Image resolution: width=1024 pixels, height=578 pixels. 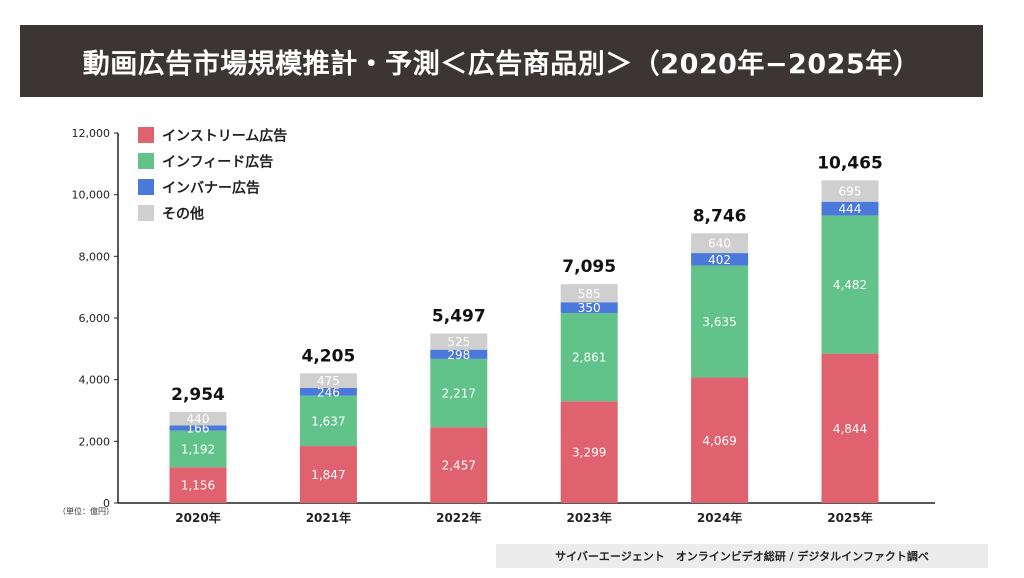 I want to click on data-label: 1,637, so click(x=328, y=421).